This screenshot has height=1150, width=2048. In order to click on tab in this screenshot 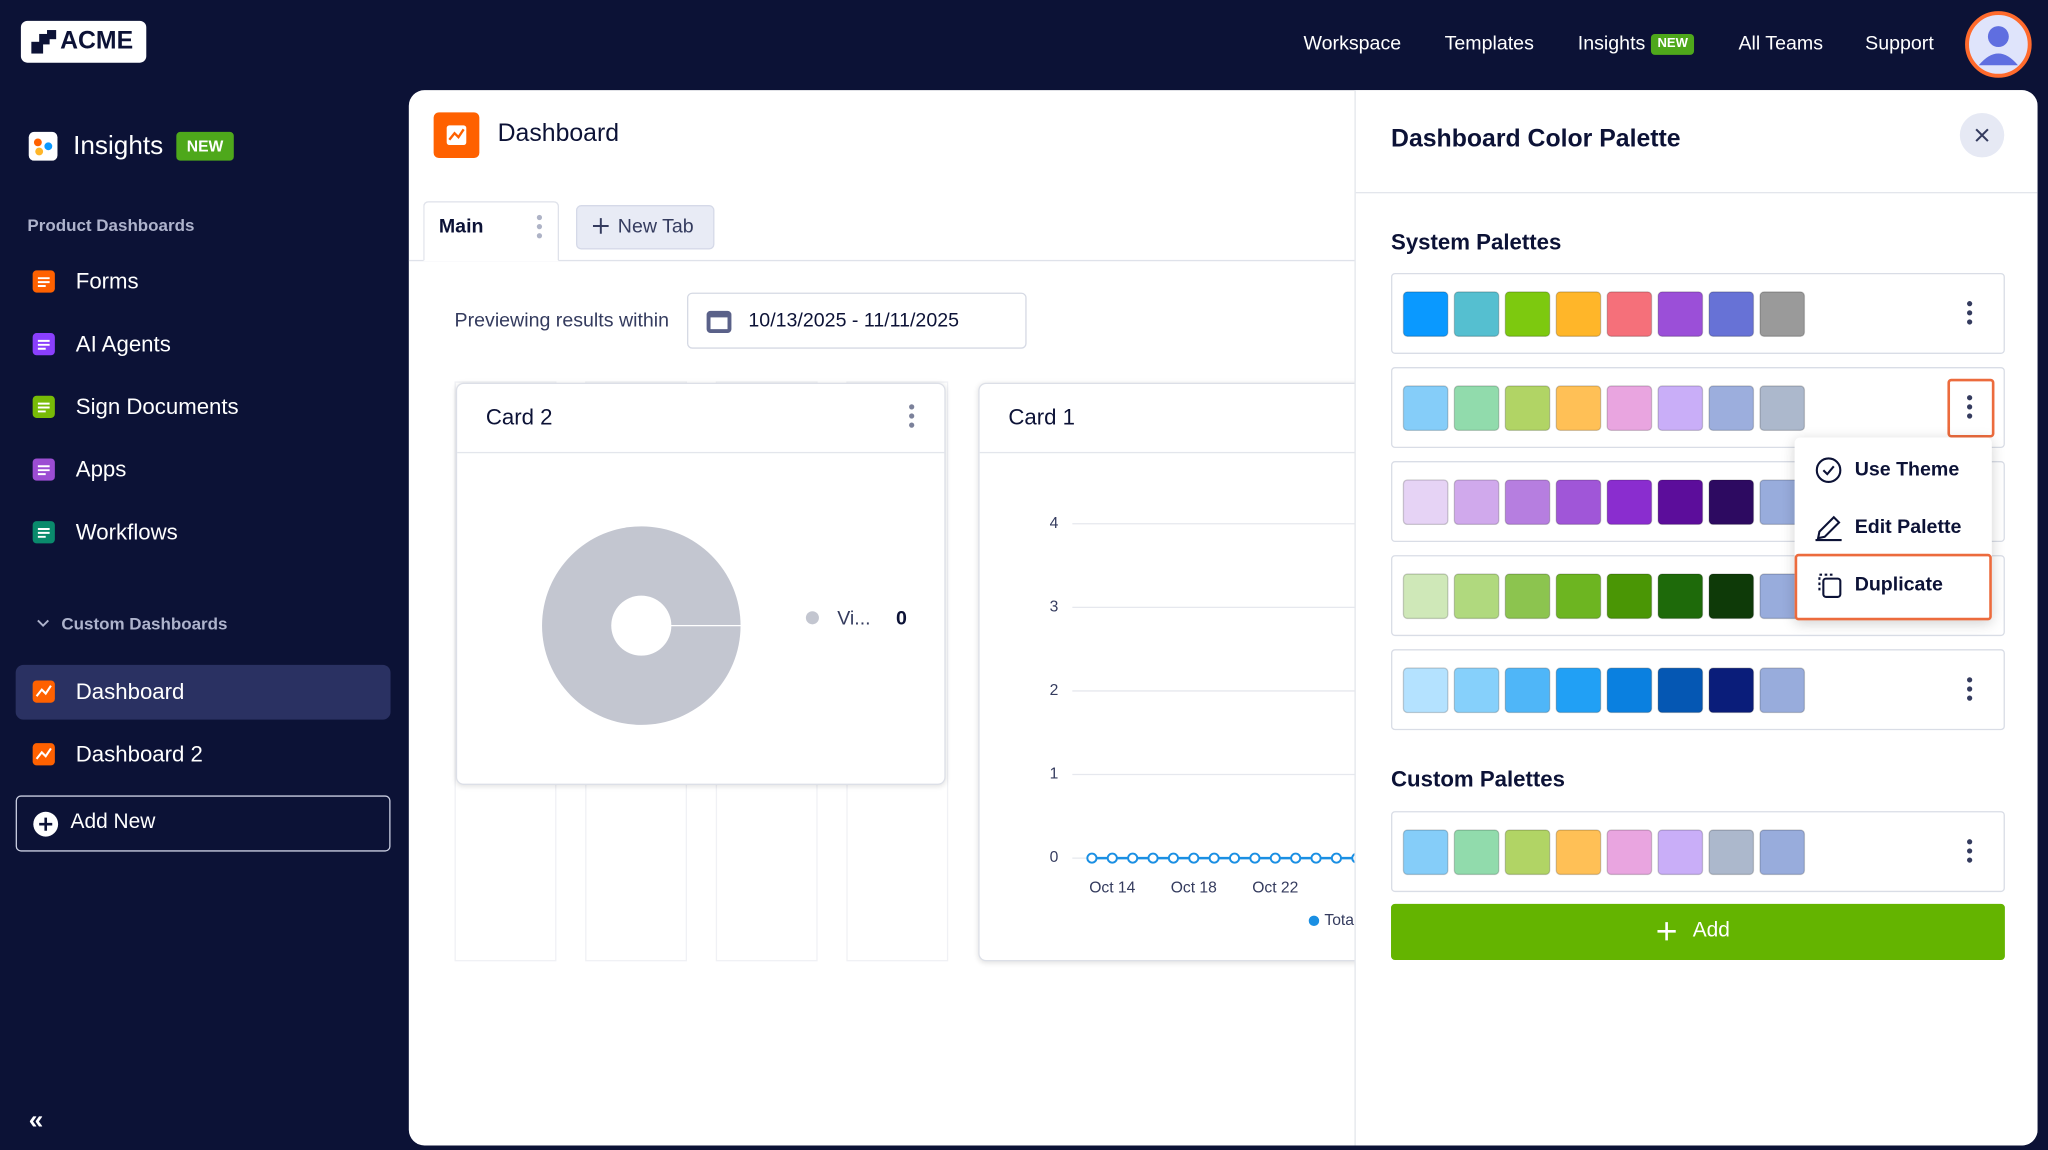, I will do `click(491, 231)`.